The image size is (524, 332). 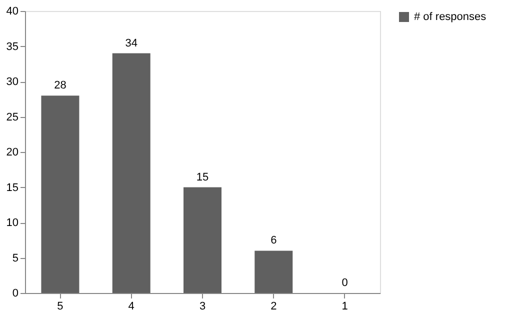 I want to click on y-tick-label: 0, so click(x=15, y=294).